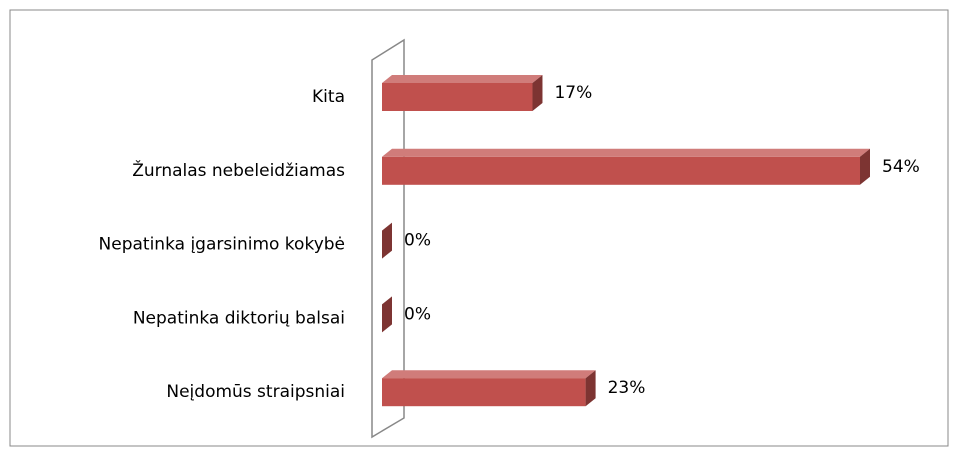 The image size is (958, 457). What do you see at coordinates (328, 97) in the screenshot?
I see `category-label: Kita` at bounding box center [328, 97].